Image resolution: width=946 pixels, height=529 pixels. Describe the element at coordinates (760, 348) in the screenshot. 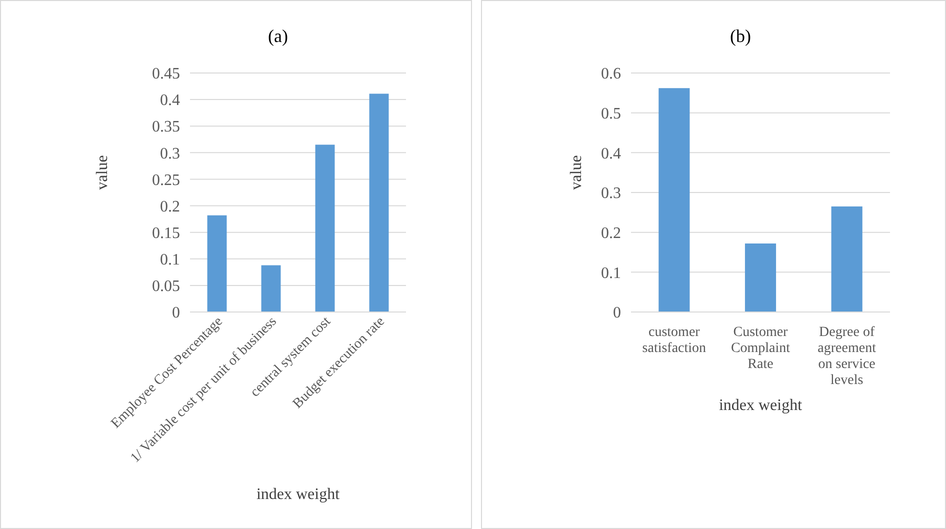

I see `x-tick-label: Customer Complaint Rate` at that location.